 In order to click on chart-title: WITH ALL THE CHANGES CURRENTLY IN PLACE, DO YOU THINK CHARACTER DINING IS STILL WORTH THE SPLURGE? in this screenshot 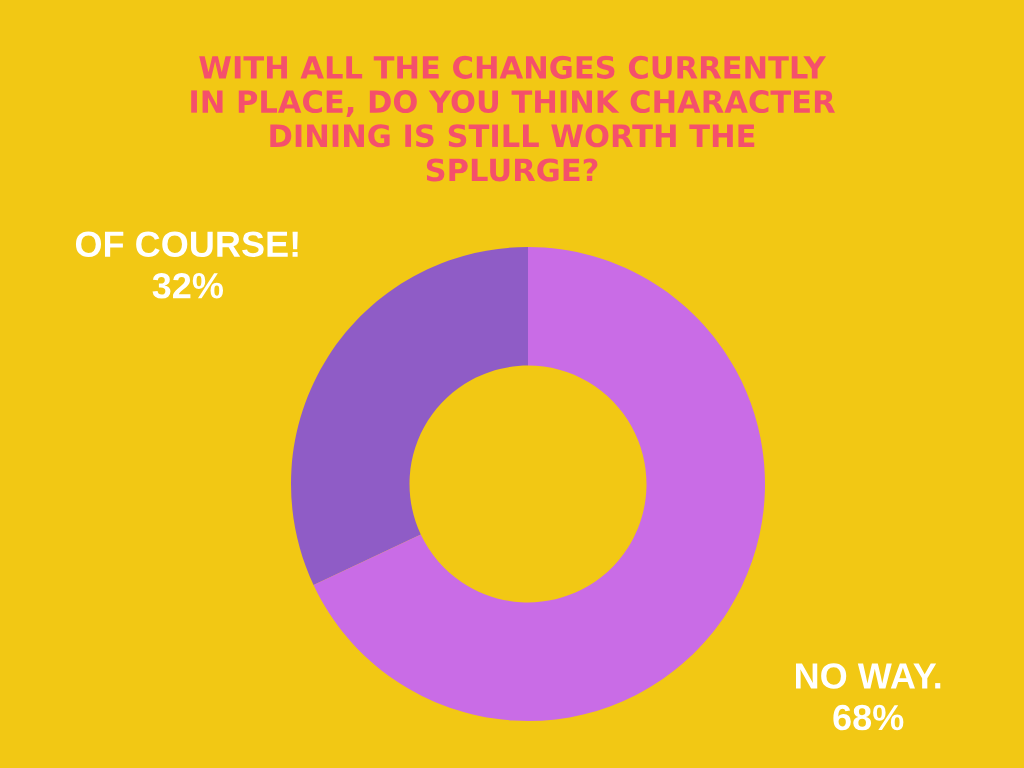, I will do `click(513, 118)`.